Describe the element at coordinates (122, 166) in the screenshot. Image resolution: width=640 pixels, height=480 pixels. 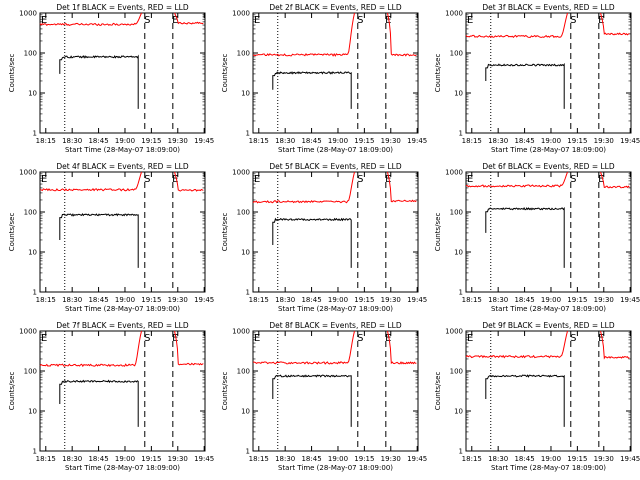
I see `panel-title: Det 4f BLACK = Events, RED = LLD` at that location.